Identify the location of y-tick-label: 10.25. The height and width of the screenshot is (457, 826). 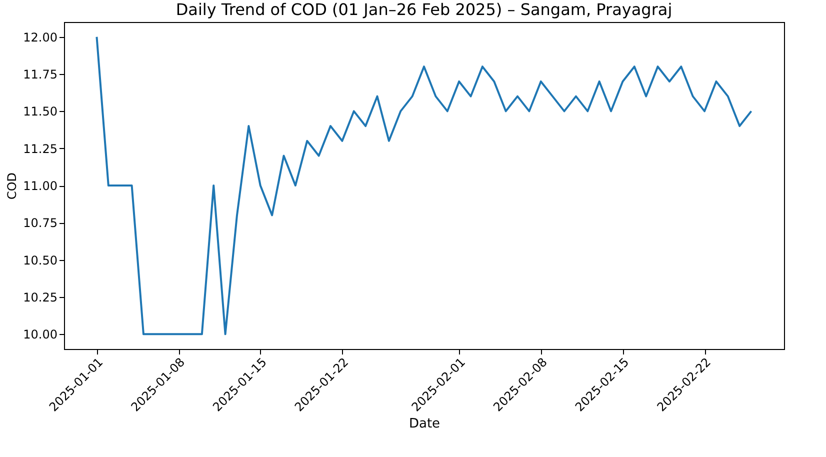
(40, 297).